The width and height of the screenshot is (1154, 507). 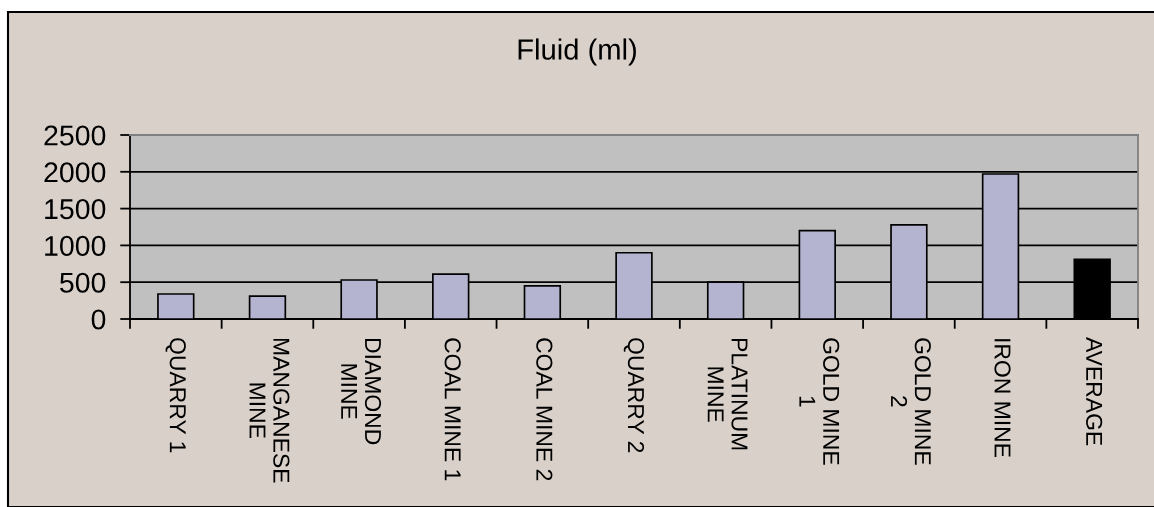 I want to click on x-tick-label: QUARRY 1, so click(x=175, y=395).